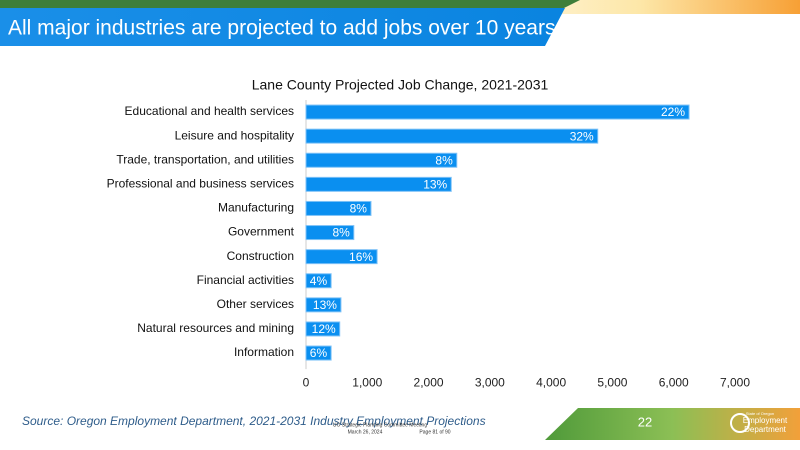  What do you see at coordinates (674, 382) in the screenshot?
I see `x-tick-label: 6,000` at bounding box center [674, 382].